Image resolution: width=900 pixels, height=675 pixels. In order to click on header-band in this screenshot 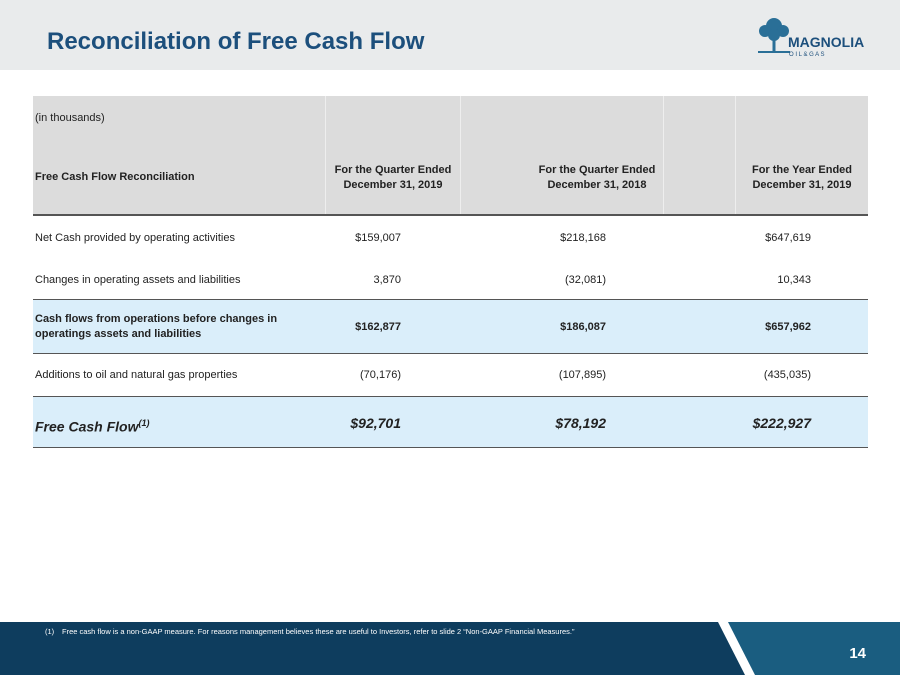, I will do `click(450, 35)`.